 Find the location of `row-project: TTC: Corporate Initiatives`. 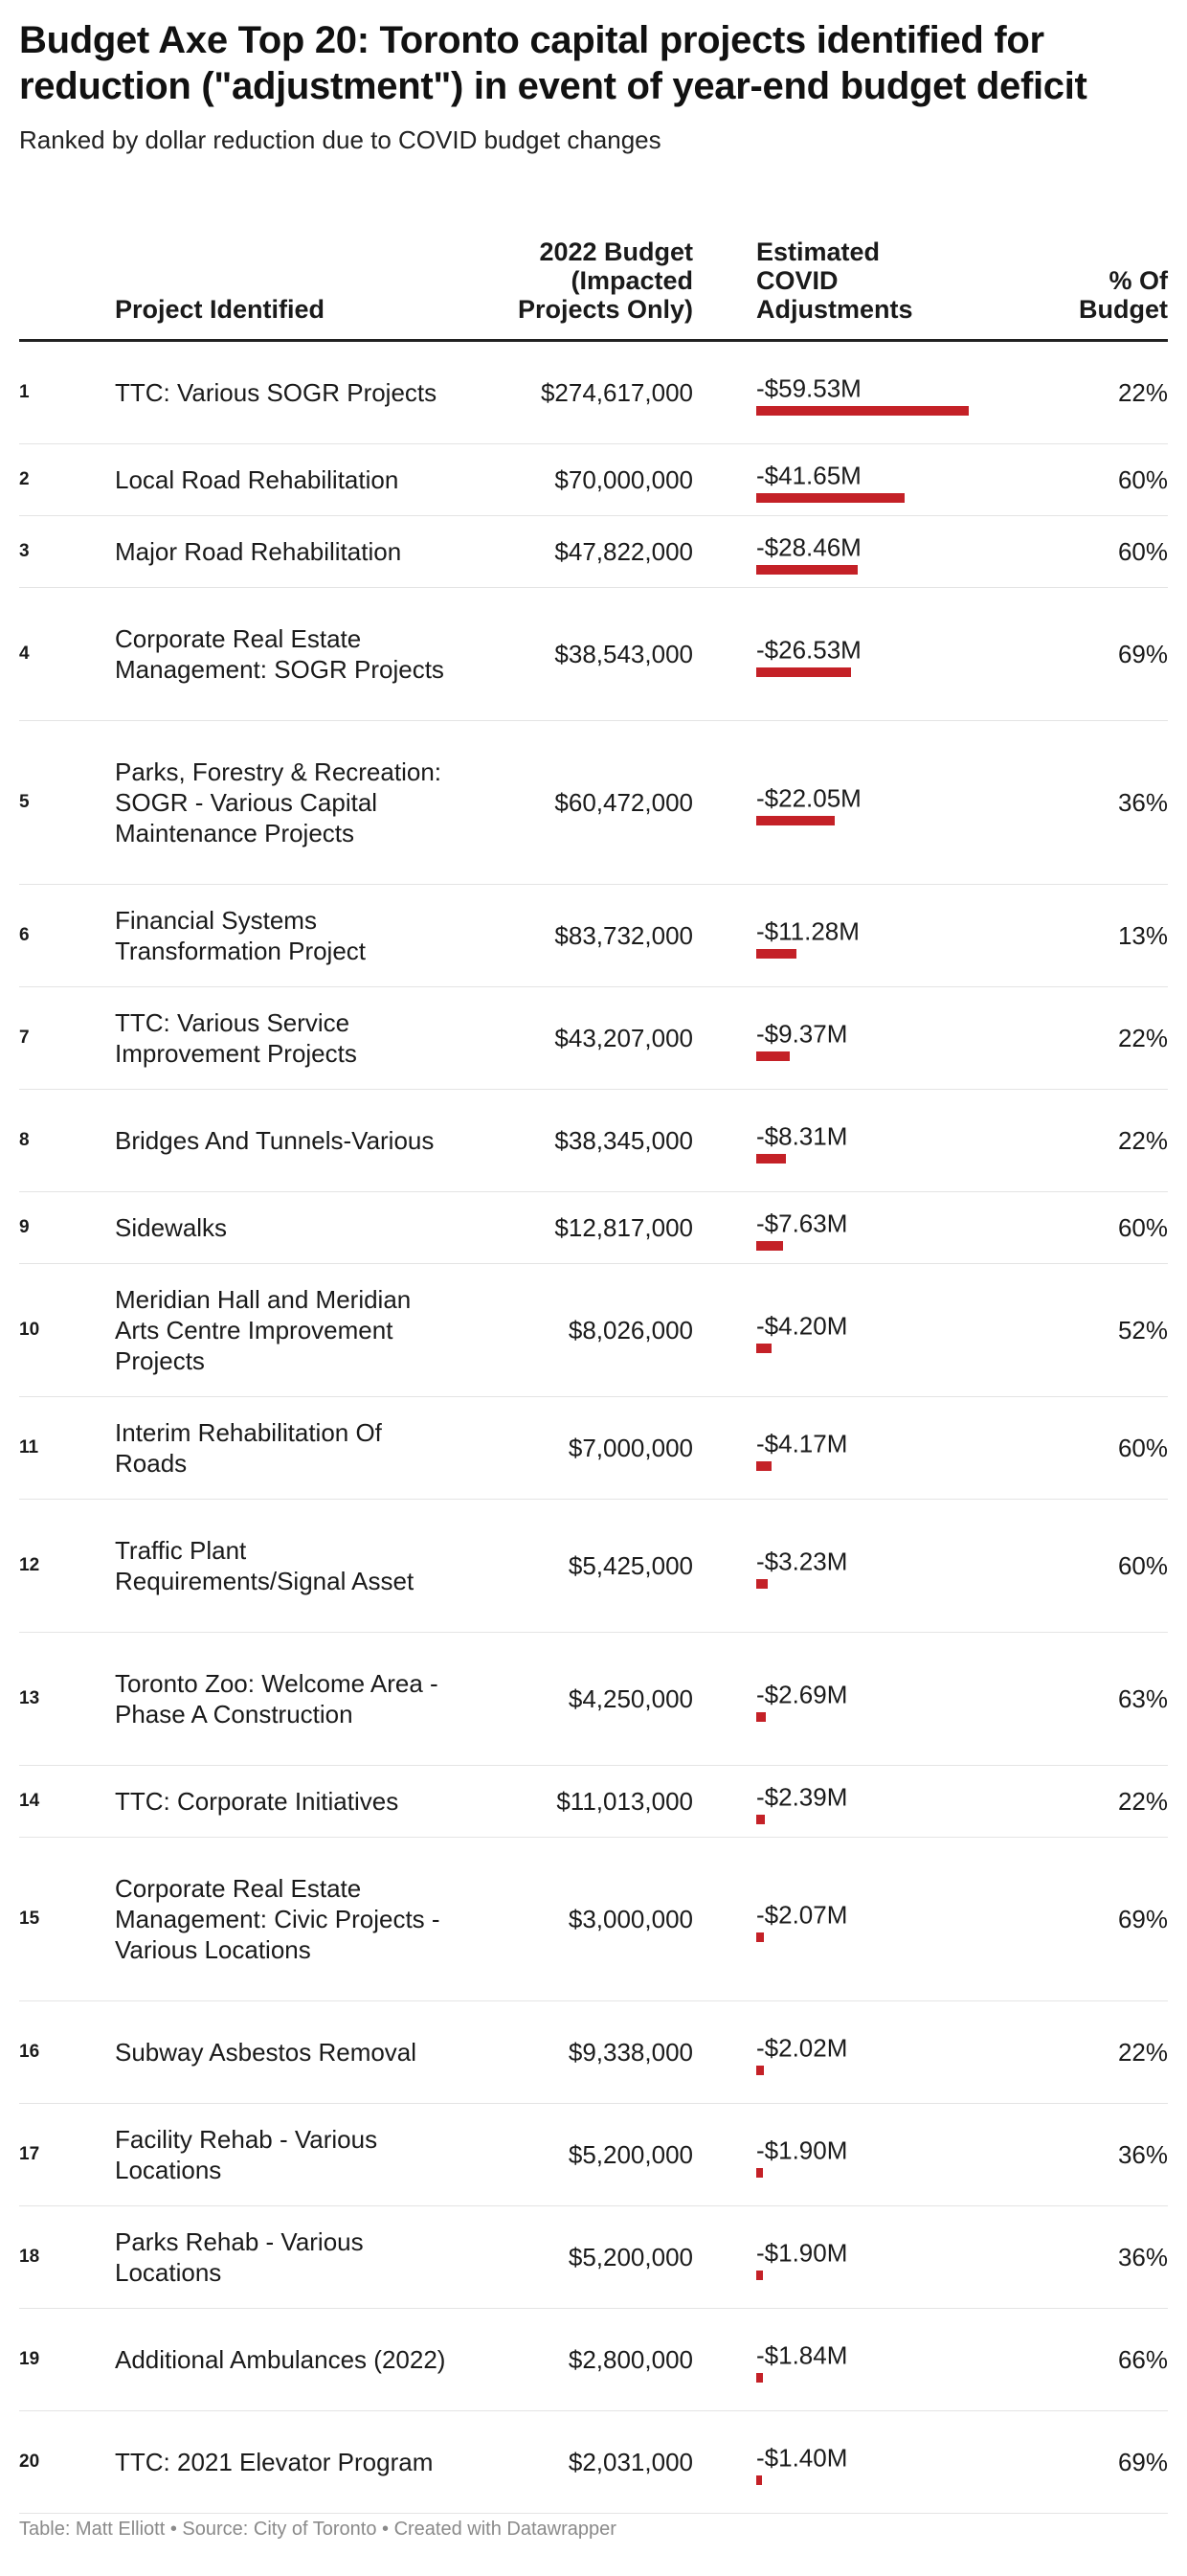

row-project: TTC: Corporate Initiatives is located at coordinates (257, 1801).